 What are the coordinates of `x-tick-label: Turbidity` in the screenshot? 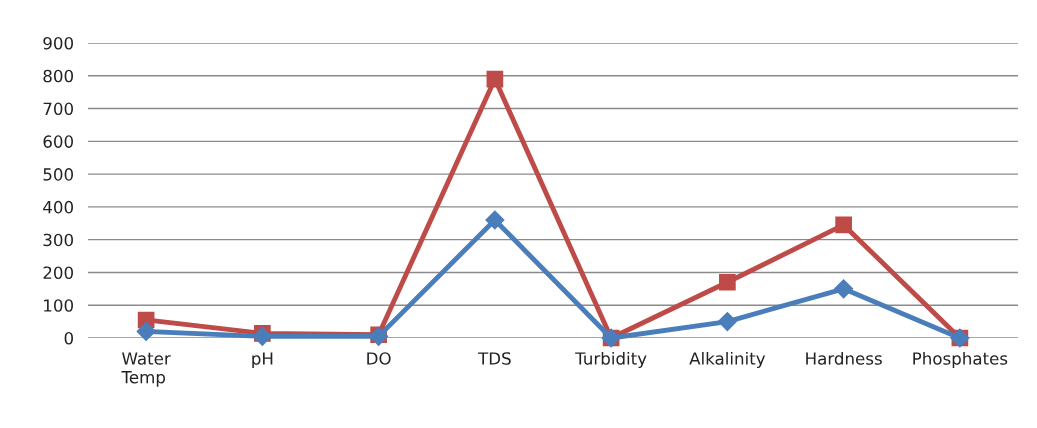 It's located at (611, 360).